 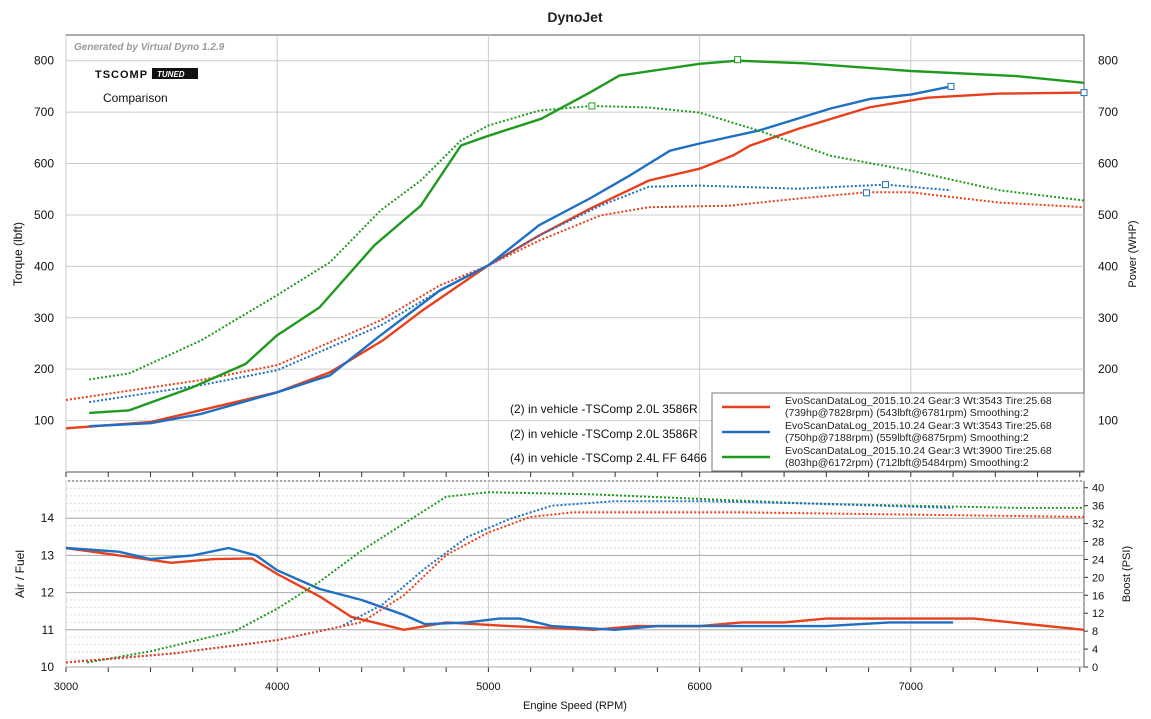 What do you see at coordinates (1133, 253) in the screenshot?
I see `y2-axis-label: Power (WHP)` at bounding box center [1133, 253].